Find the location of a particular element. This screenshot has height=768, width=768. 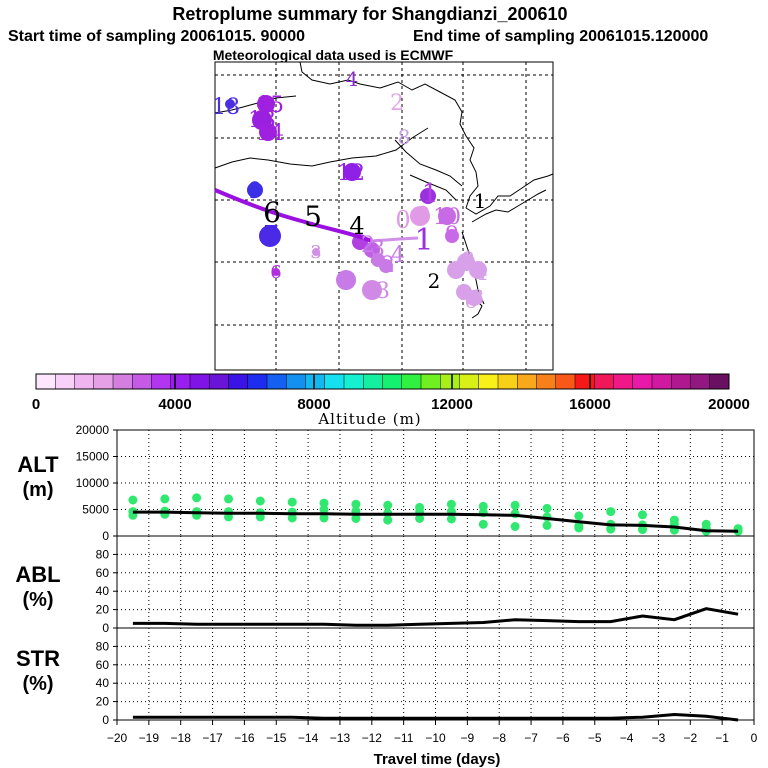

colorbar-tick-label: 20000 is located at coordinates (729, 404).